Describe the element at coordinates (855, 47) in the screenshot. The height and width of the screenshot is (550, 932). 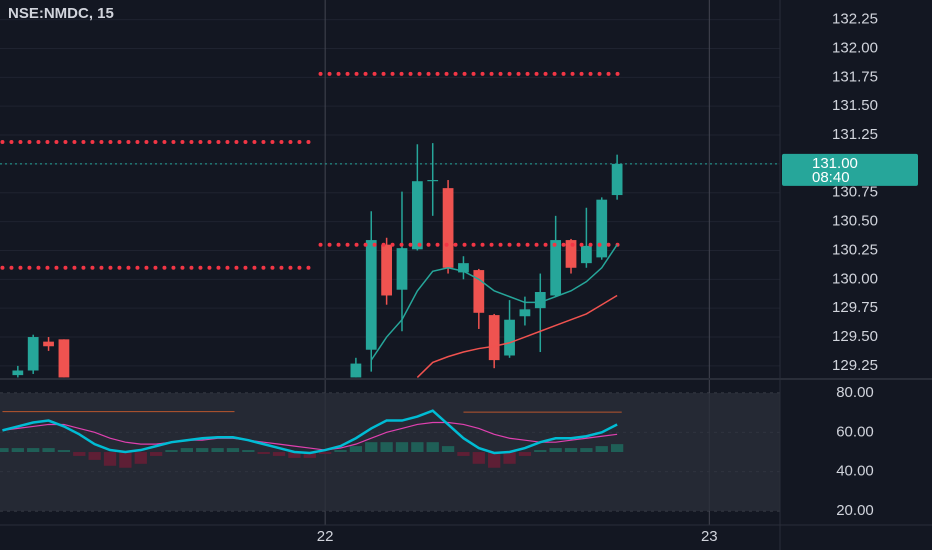
I see `y-tick-label: 132.00` at that location.